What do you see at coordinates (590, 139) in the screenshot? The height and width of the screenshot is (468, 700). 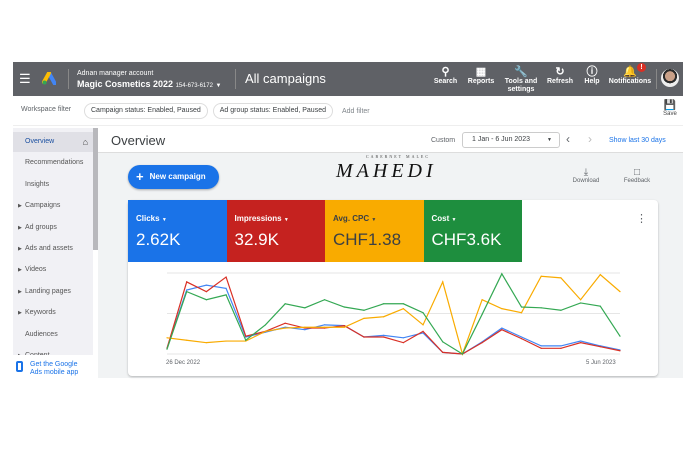 I see `next-period-button: ›` at bounding box center [590, 139].